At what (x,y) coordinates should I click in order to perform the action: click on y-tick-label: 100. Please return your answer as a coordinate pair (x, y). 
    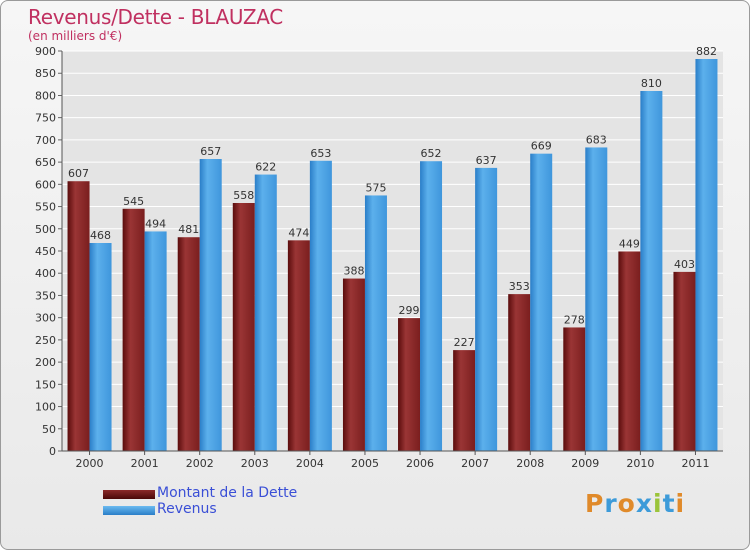
    Looking at the image, I should click on (45, 407).